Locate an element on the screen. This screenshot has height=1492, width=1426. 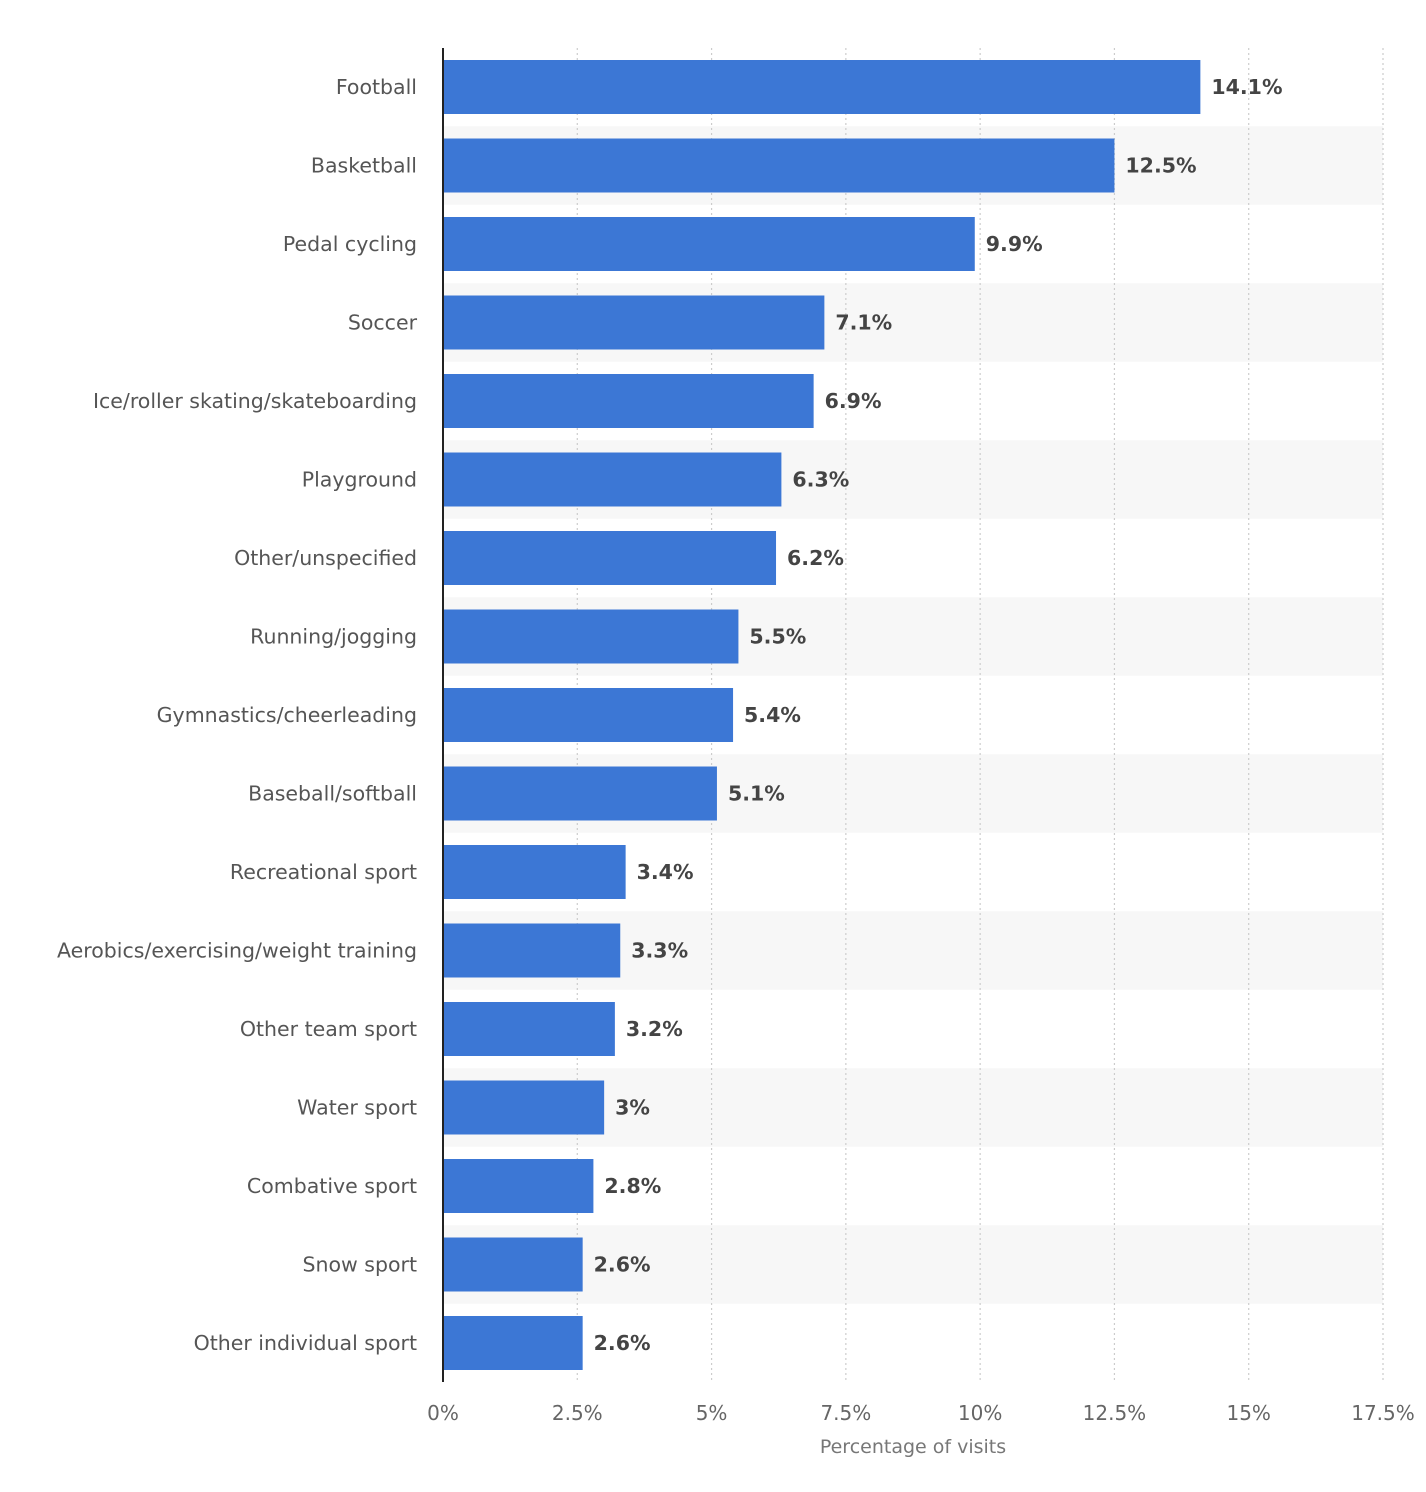
category-label: Other/unspecified is located at coordinates (325, 558).